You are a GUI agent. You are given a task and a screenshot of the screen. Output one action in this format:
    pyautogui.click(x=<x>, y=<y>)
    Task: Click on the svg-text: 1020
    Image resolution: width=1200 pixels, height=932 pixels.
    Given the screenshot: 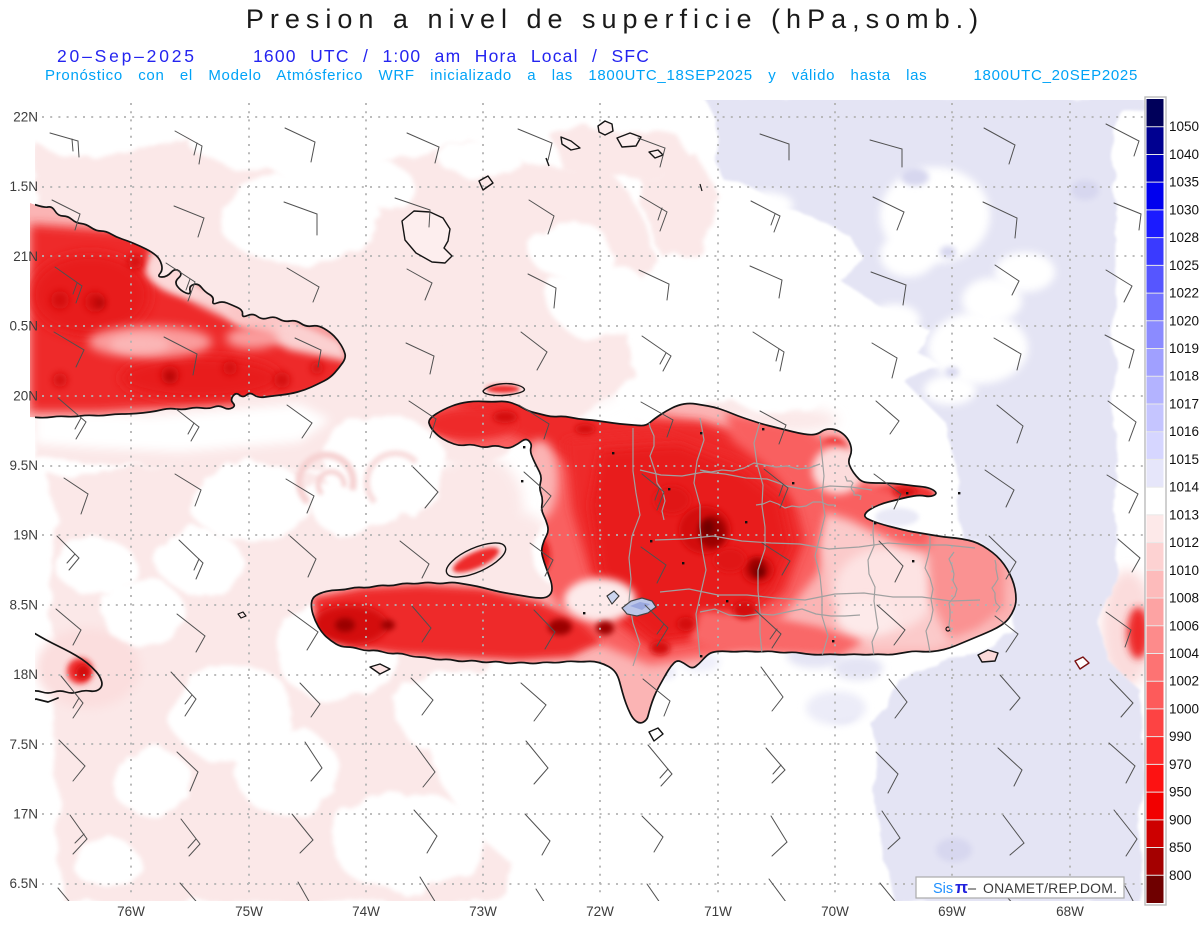 What is the action you would take?
    pyautogui.click(x=1184, y=320)
    